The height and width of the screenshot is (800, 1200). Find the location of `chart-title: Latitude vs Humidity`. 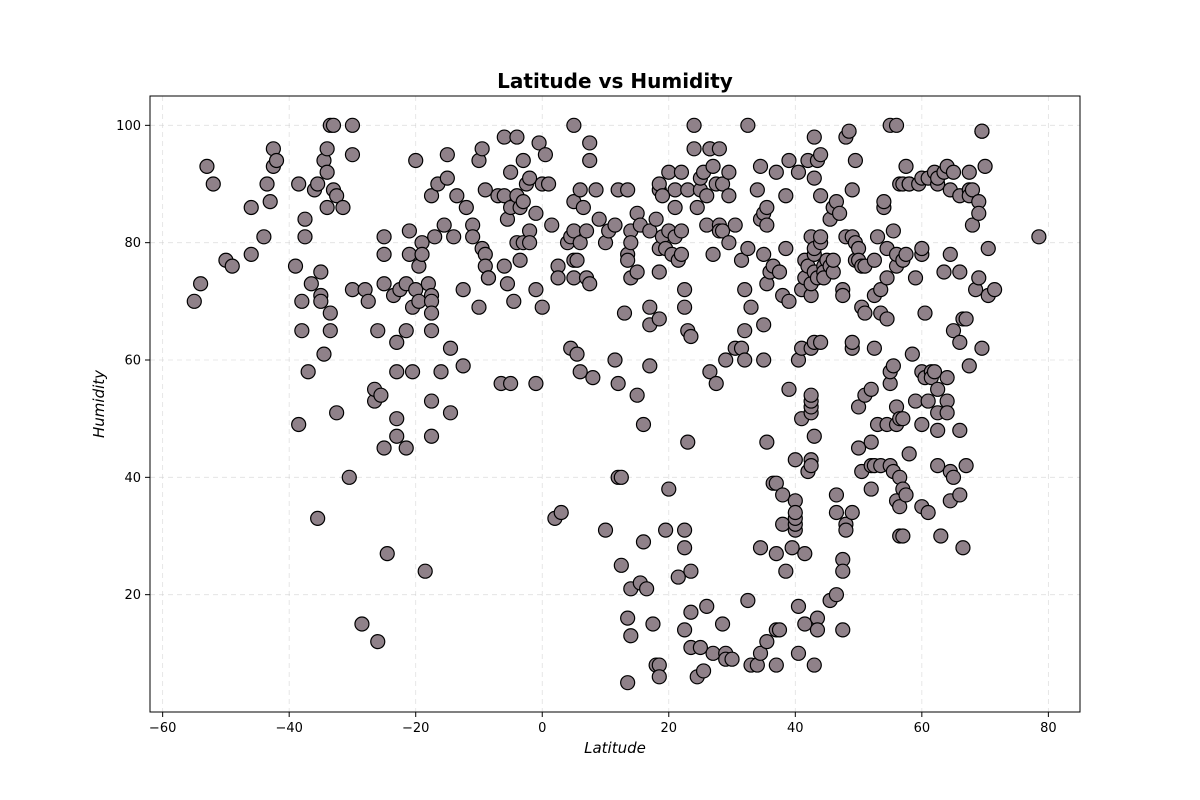

chart-title: Latitude vs Humidity is located at coordinates (615, 81).